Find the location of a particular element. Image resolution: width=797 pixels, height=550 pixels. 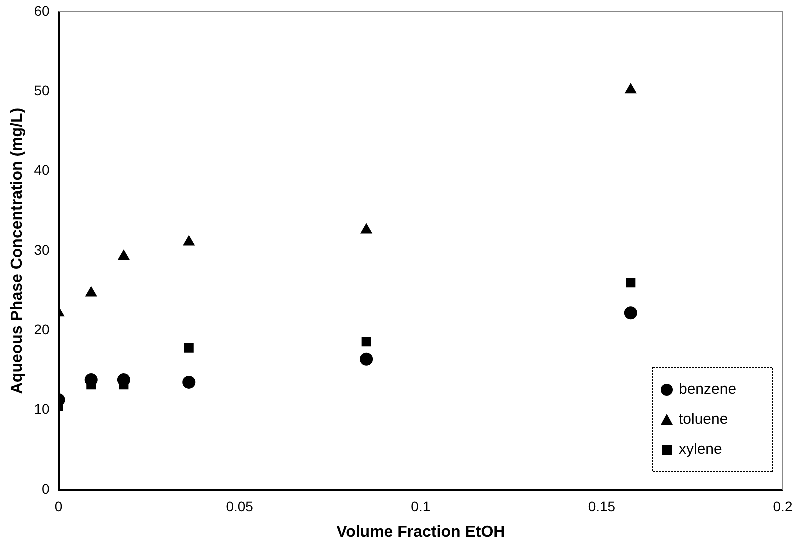

x-tick-label: 0.2 is located at coordinates (783, 506).